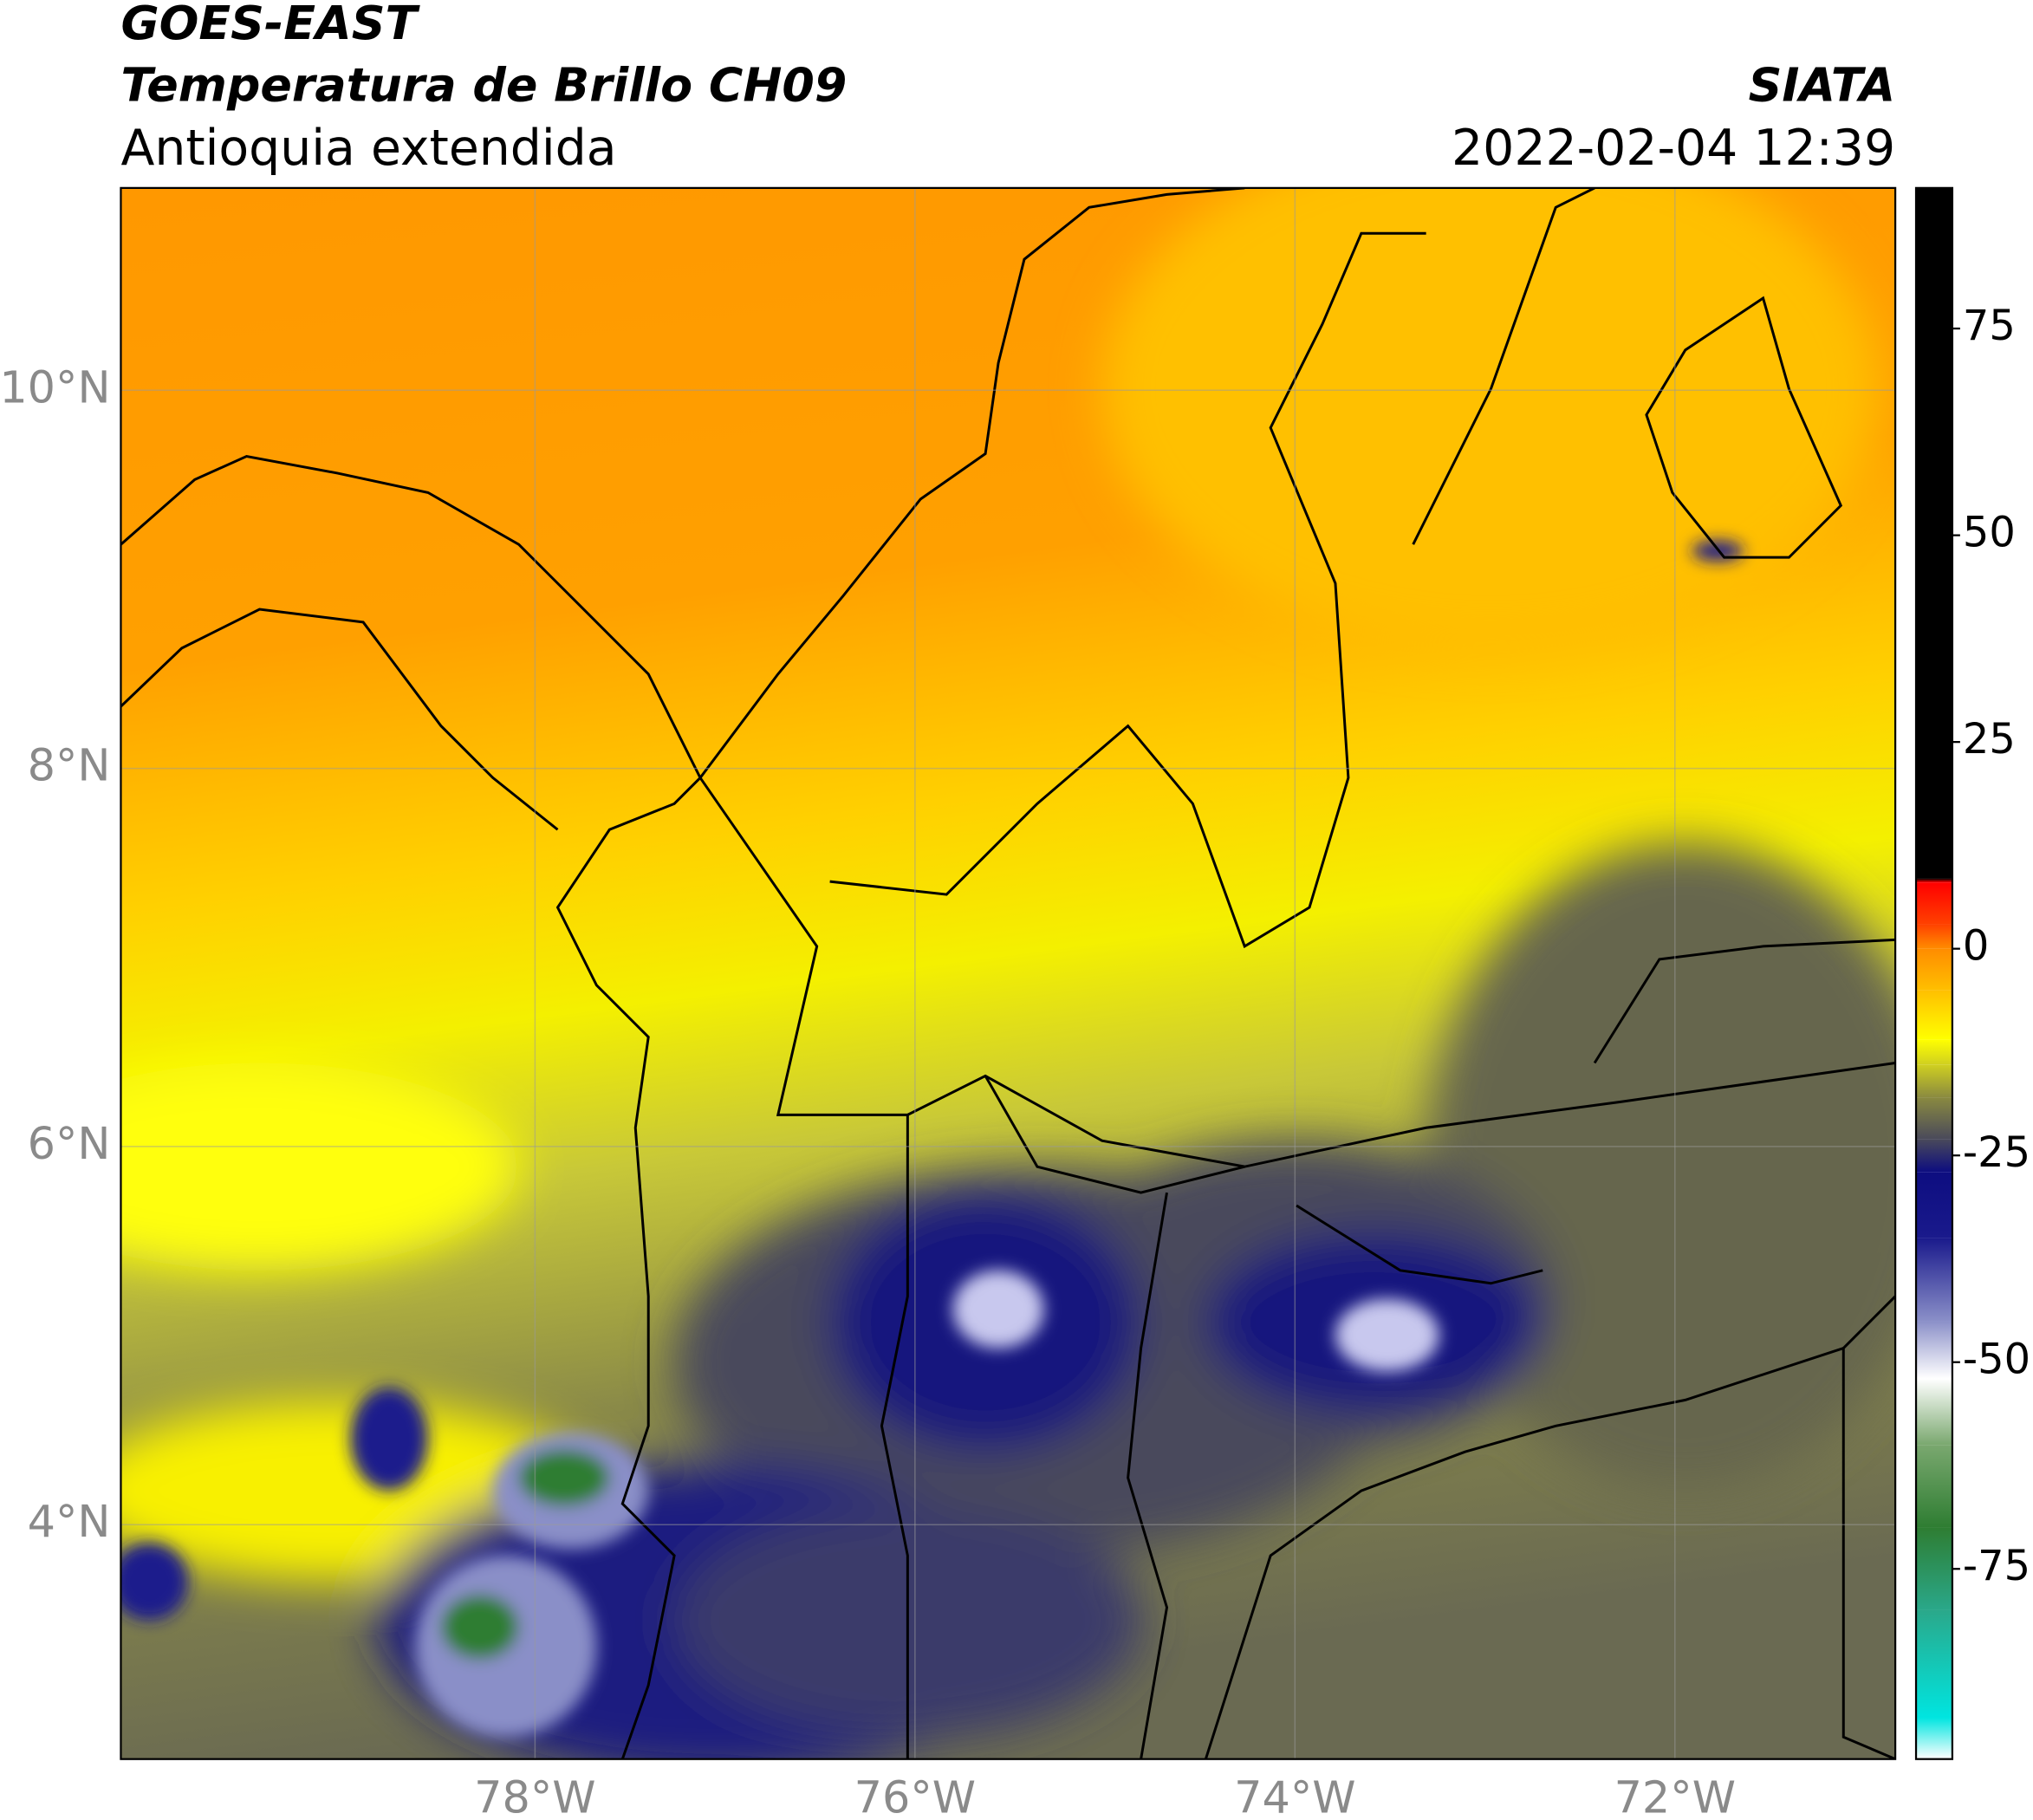 This screenshot has width=2033, height=1820. Describe the element at coordinates (915, 1796) in the screenshot. I see `x-tick-label: 76°W` at that location.